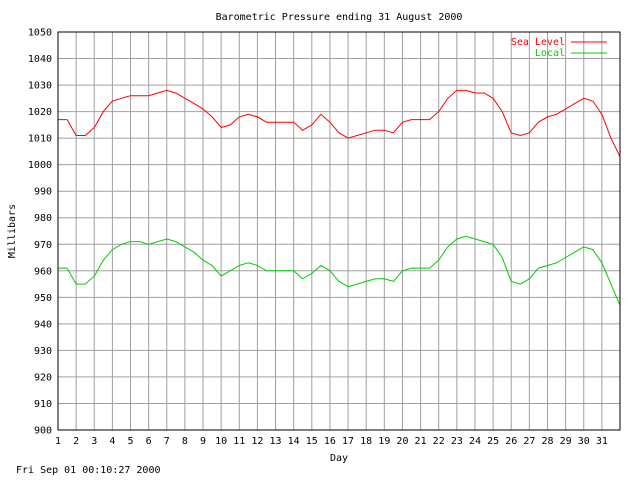  Describe the element at coordinates (112, 441) in the screenshot. I see `x-tick-label: 4` at that location.